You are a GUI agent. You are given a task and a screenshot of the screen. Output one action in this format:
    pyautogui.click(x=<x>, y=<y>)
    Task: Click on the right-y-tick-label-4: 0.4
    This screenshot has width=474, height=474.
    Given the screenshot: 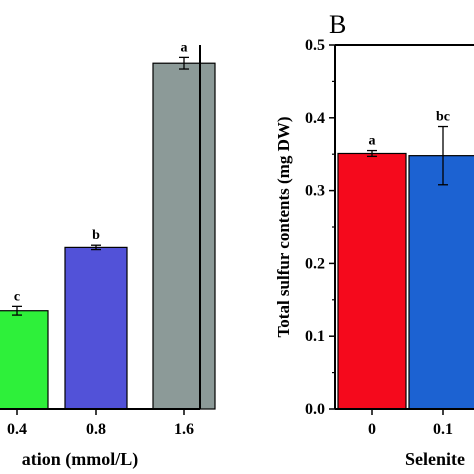 What is the action you would take?
    pyautogui.click(x=315, y=118)
    